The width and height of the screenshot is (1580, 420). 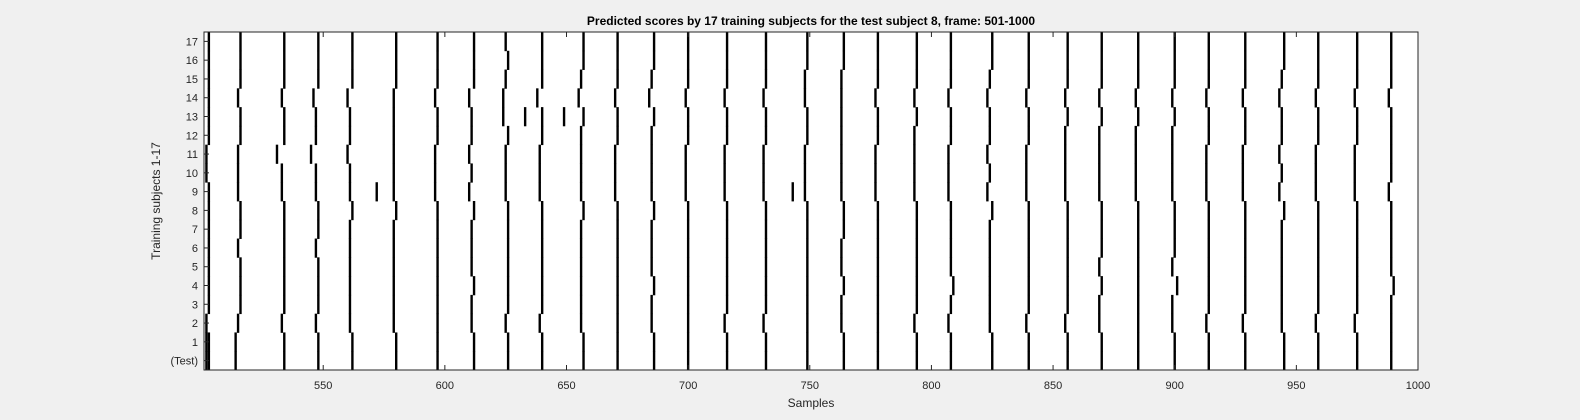 I want to click on x-tick-label-750: 750, so click(x=810, y=386).